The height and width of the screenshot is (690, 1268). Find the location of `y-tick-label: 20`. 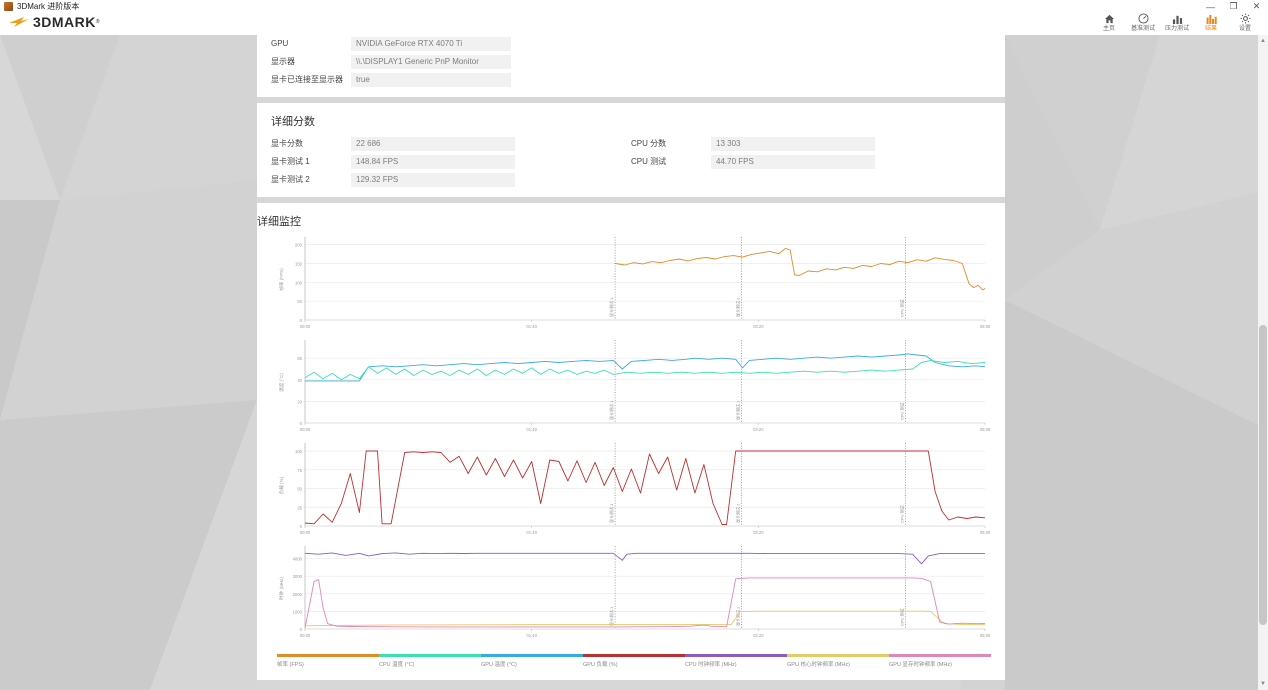

y-tick-label: 20 is located at coordinates (299, 401).